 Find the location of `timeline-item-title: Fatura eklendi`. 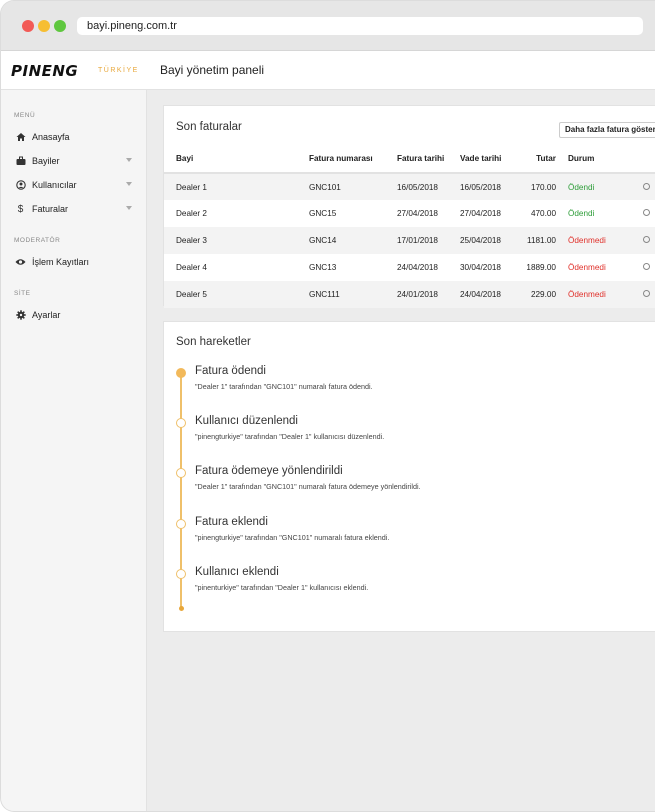

timeline-item-title: Fatura eklendi is located at coordinates (231, 522).